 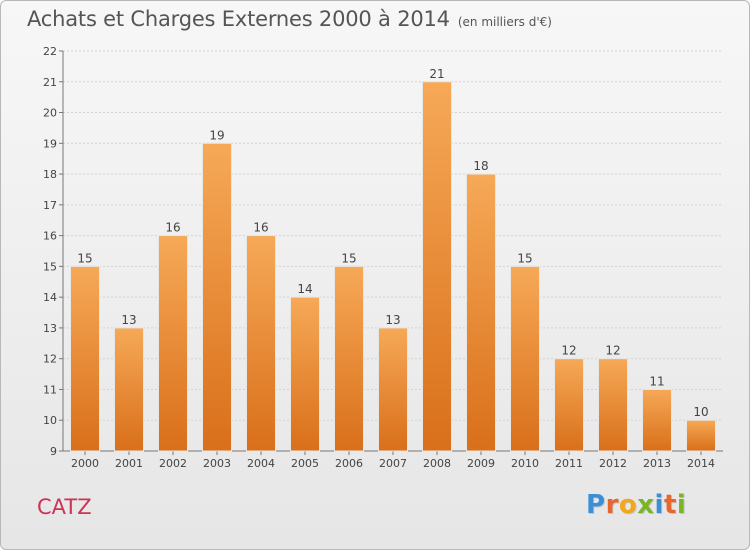 I want to click on data-label-2007: 13, so click(x=392, y=320).